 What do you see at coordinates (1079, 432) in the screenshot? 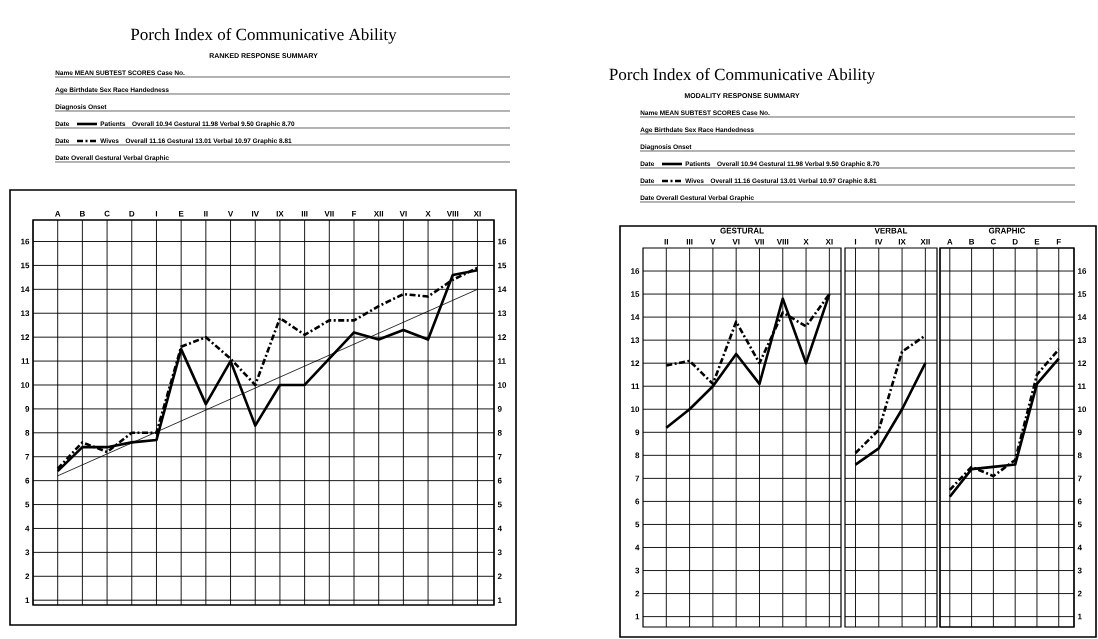
I see `y2-tick-label: 9` at bounding box center [1079, 432].